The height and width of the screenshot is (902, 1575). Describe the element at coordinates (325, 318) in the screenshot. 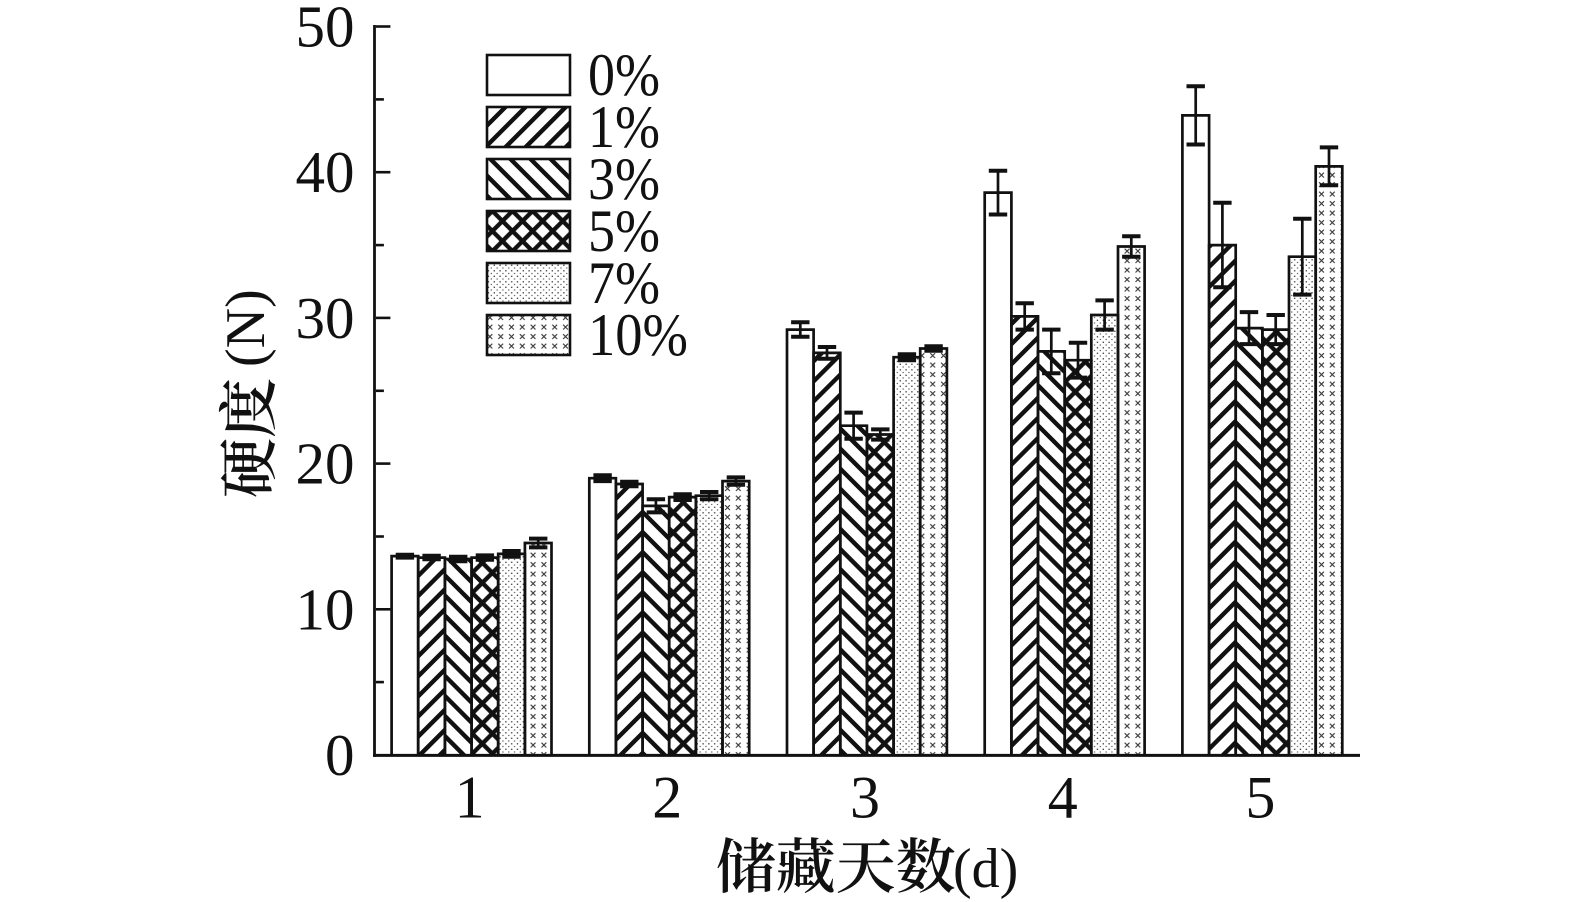

I see `svg-text: 30` at that location.